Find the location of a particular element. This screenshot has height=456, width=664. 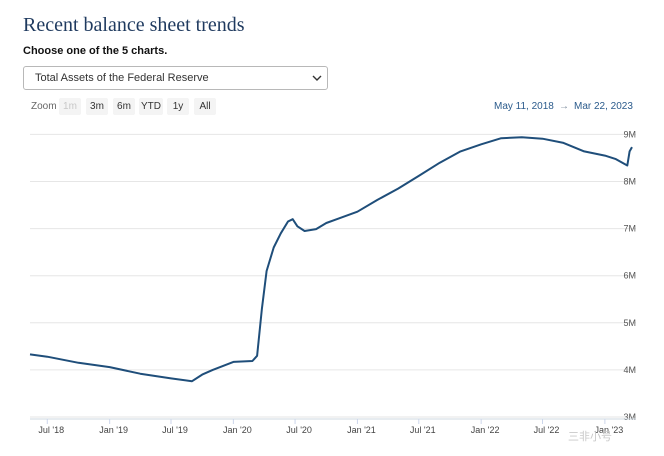

x-tick-label: Jul '18 is located at coordinates (51, 430).